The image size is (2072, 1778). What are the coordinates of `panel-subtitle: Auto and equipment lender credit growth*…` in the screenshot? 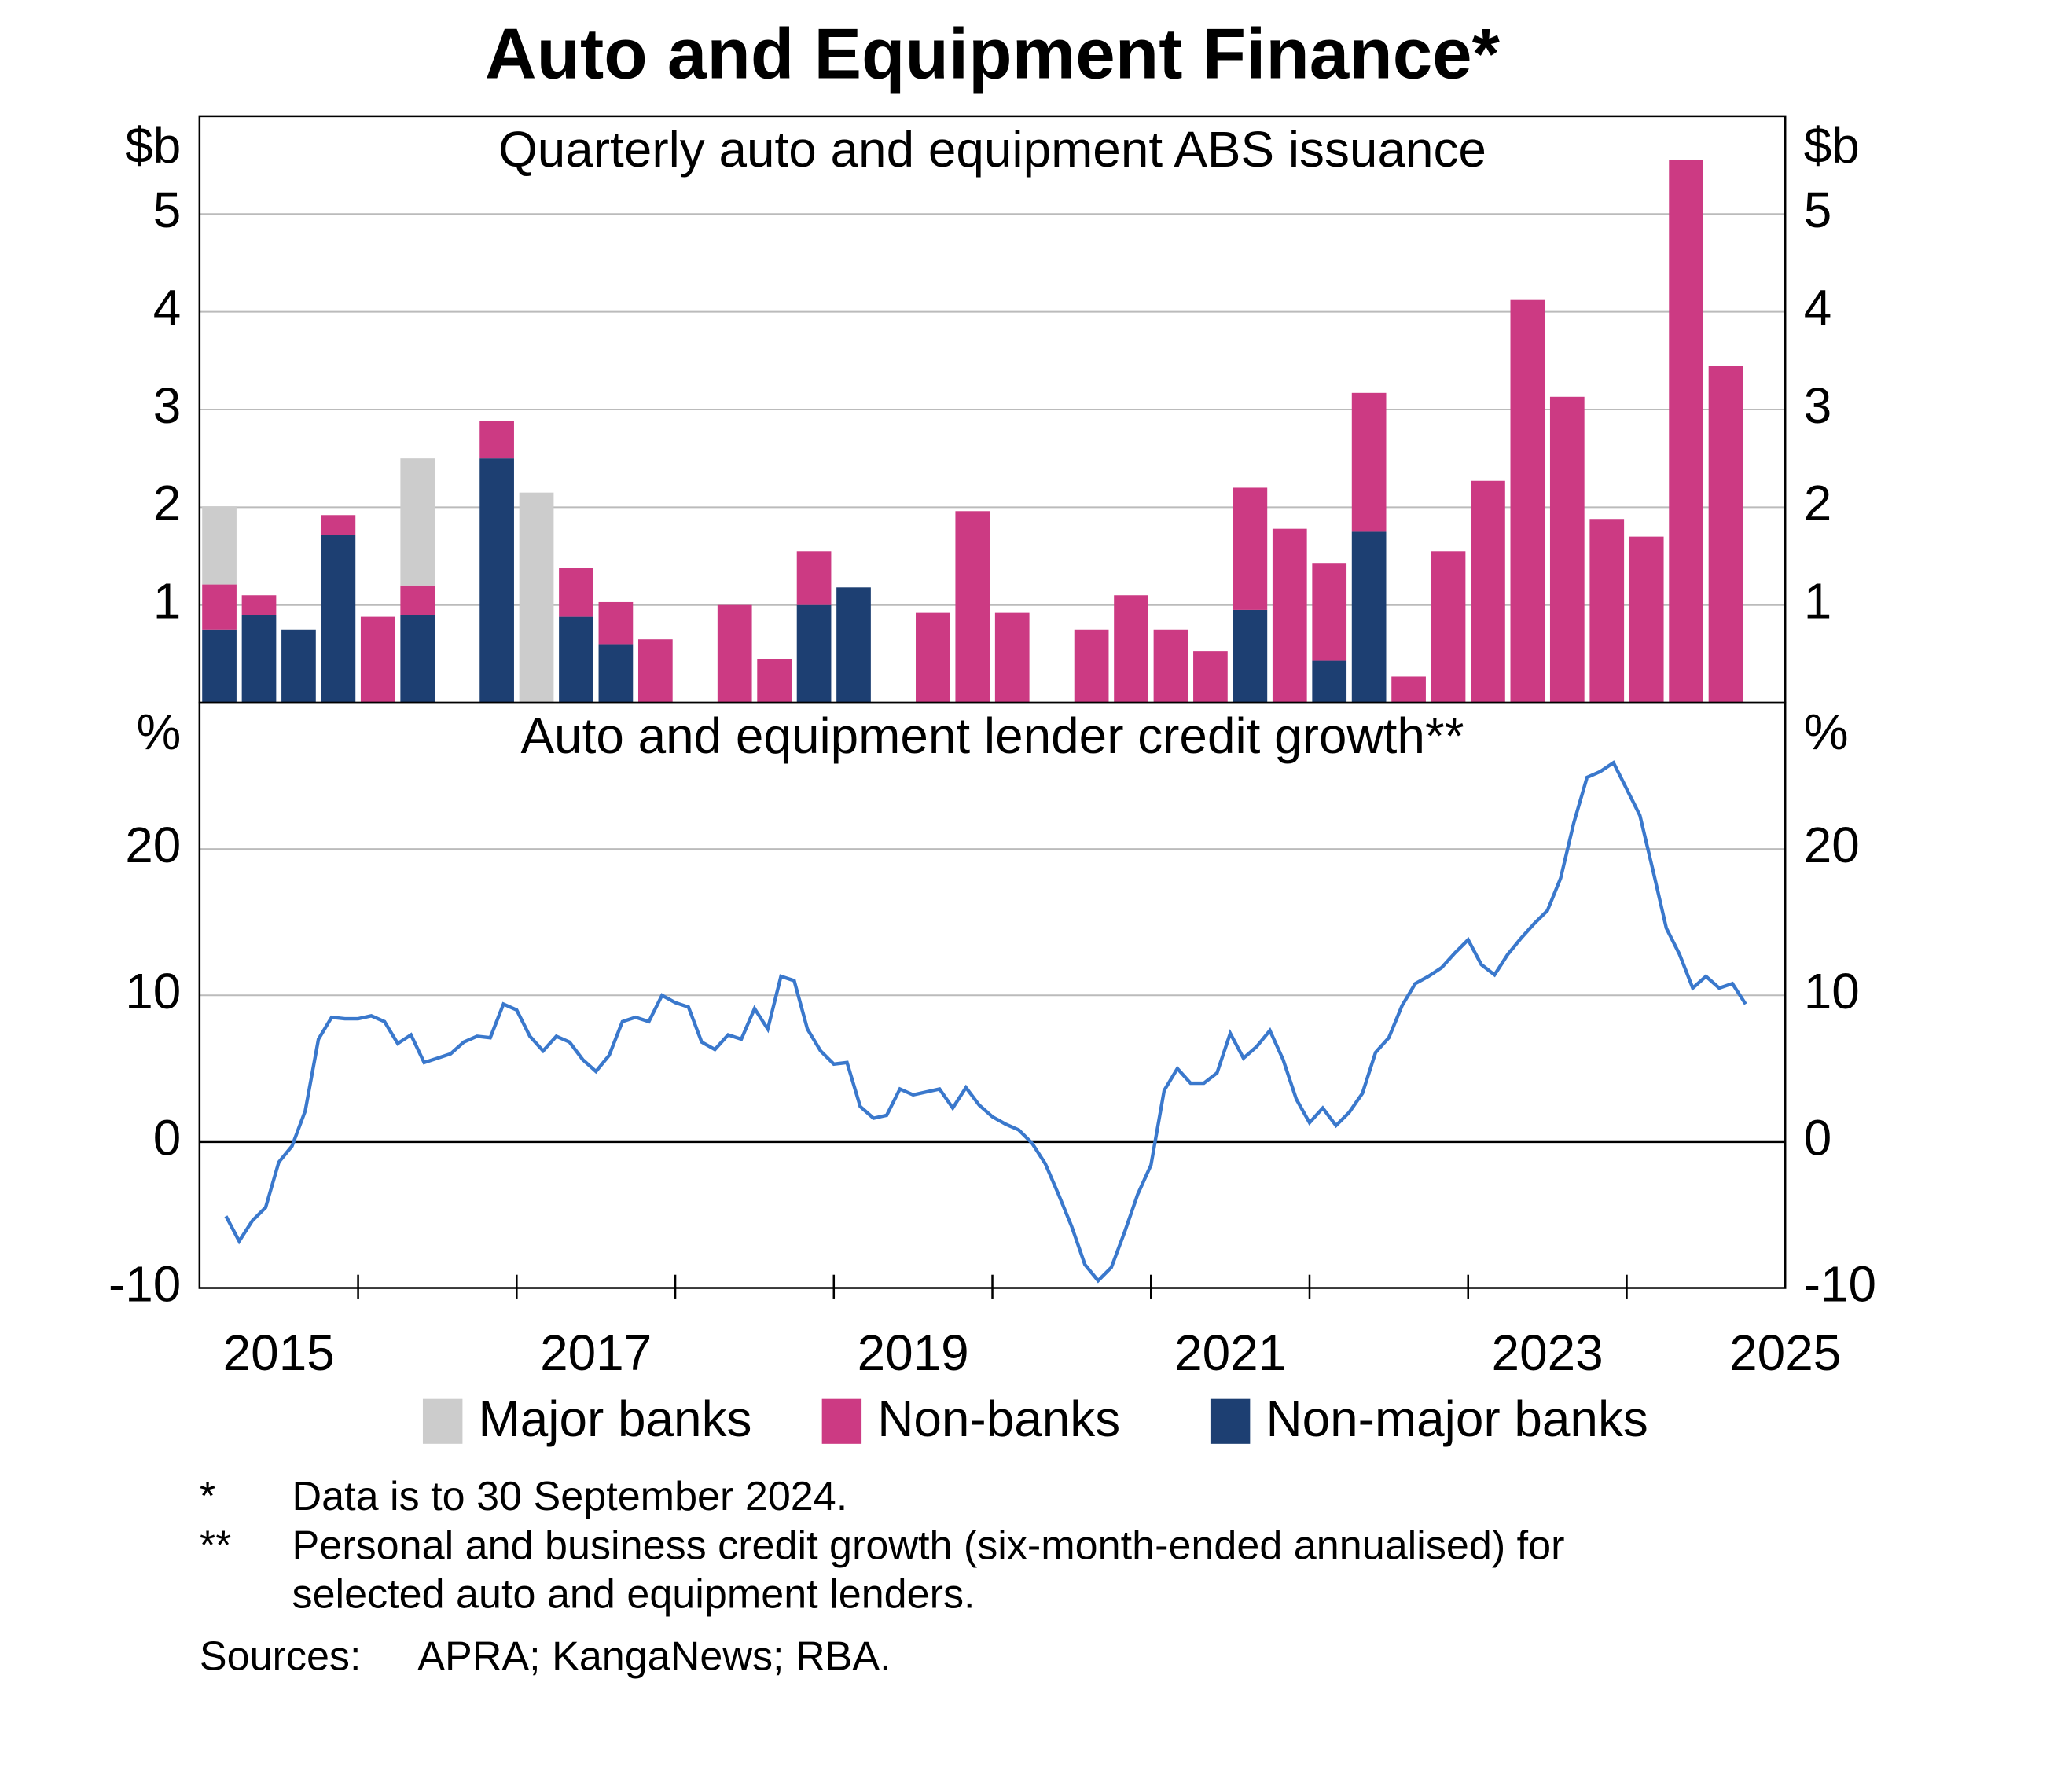 It's located at (992, 736).